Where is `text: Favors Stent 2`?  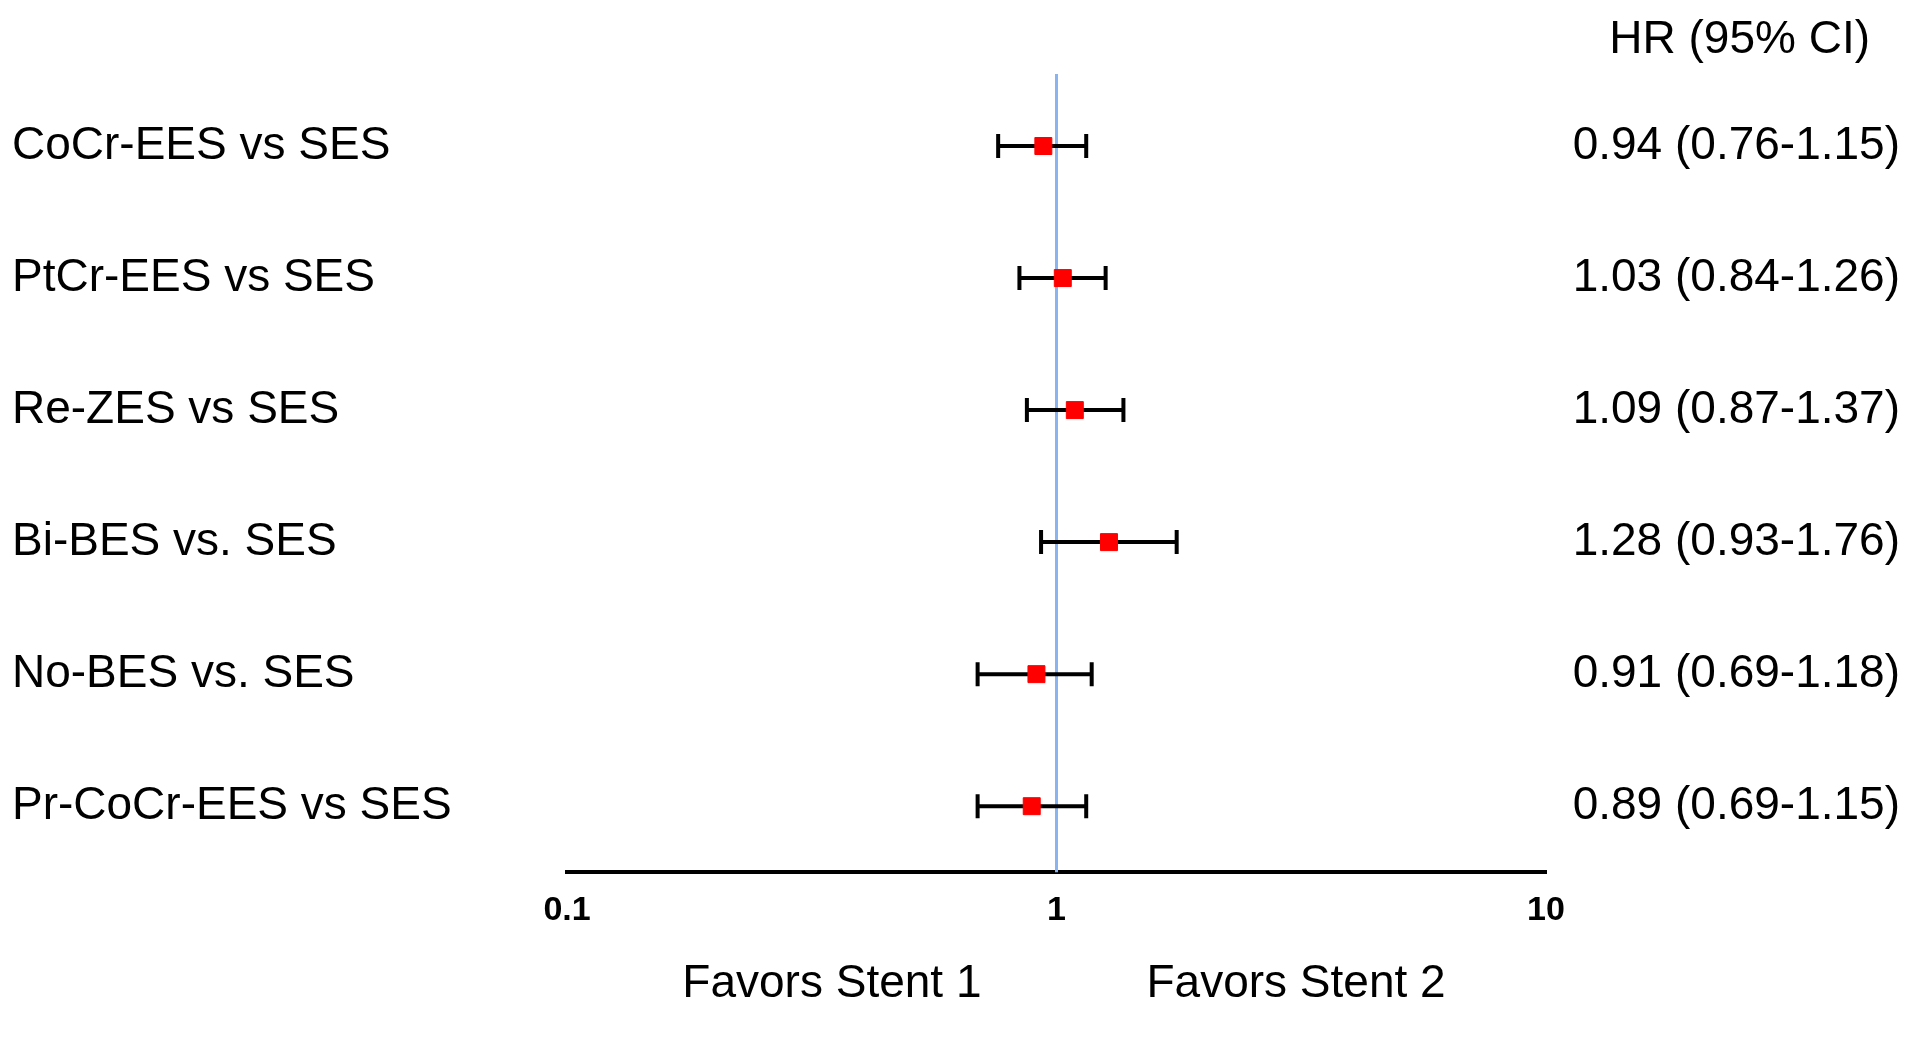 text: Favors Stent 2 is located at coordinates (1296, 980).